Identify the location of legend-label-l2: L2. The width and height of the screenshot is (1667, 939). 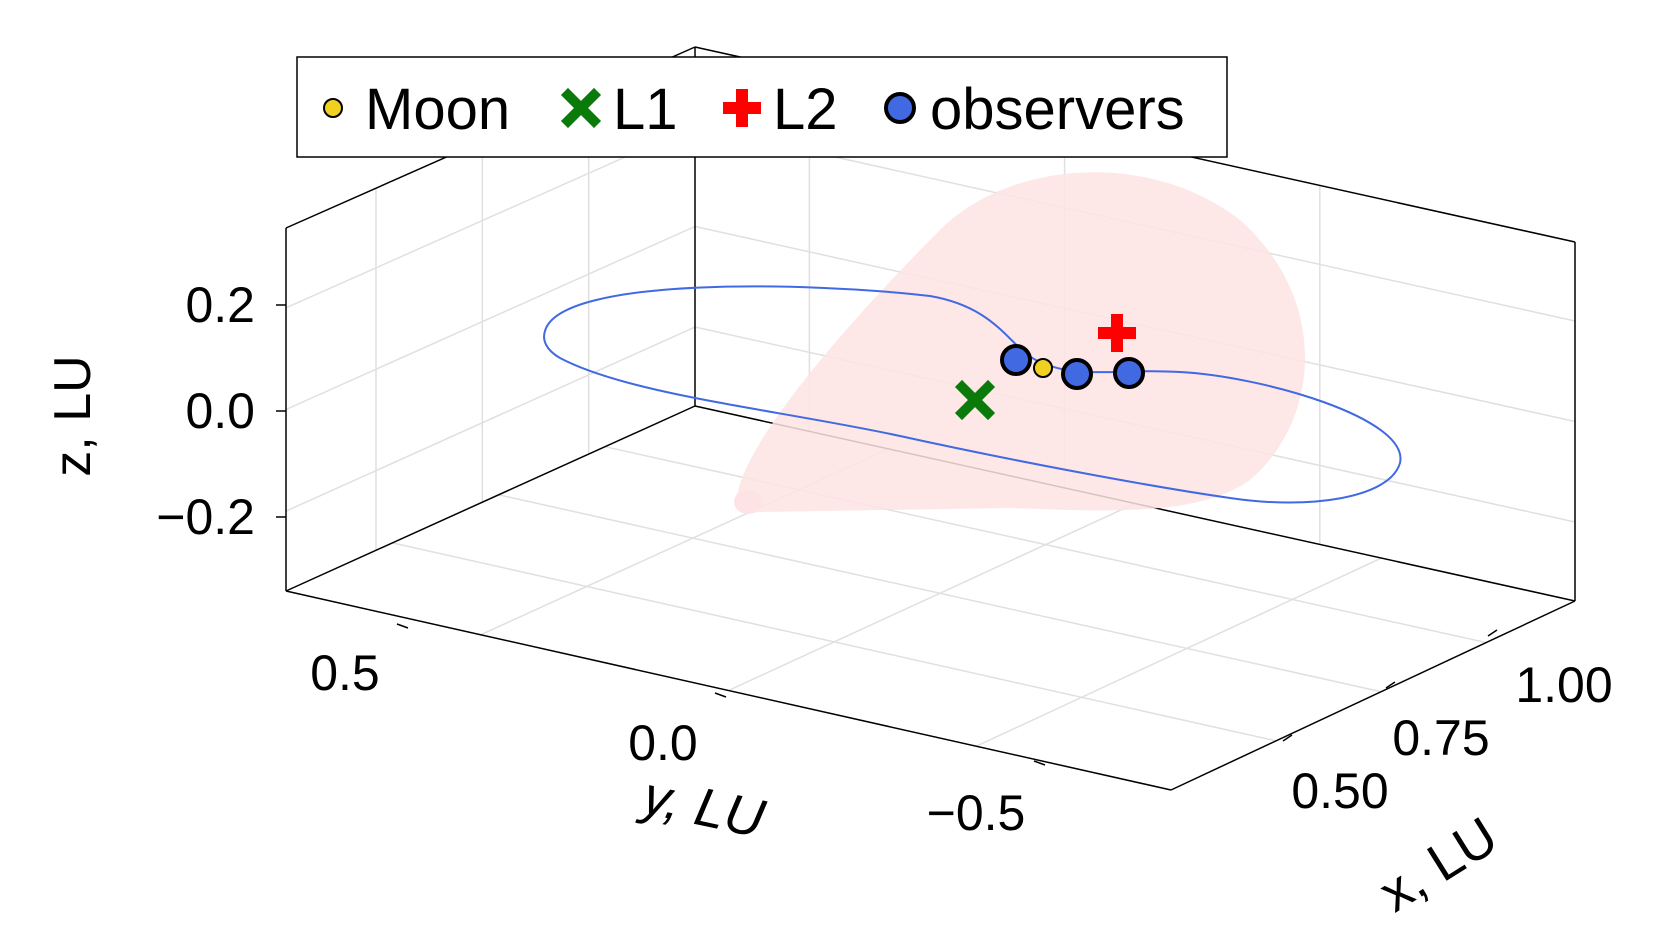
(805, 109).